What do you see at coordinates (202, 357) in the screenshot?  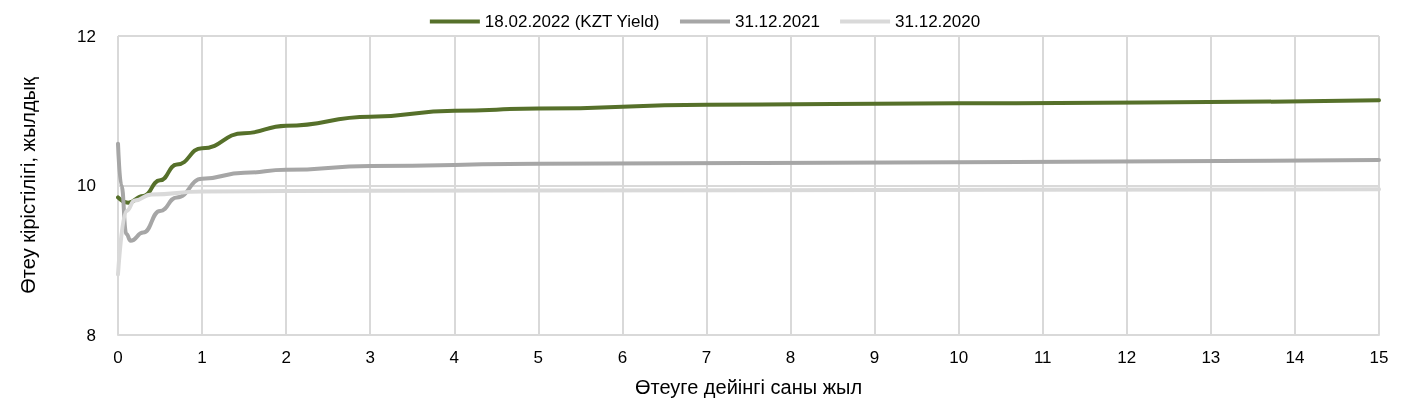 I see `x-tick-label: 1` at bounding box center [202, 357].